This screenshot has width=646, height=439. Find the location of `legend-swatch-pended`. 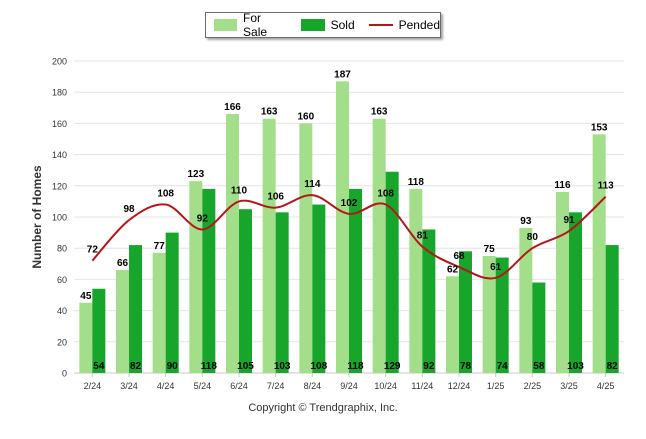

legend-swatch-pended is located at coordinates (380, 25).